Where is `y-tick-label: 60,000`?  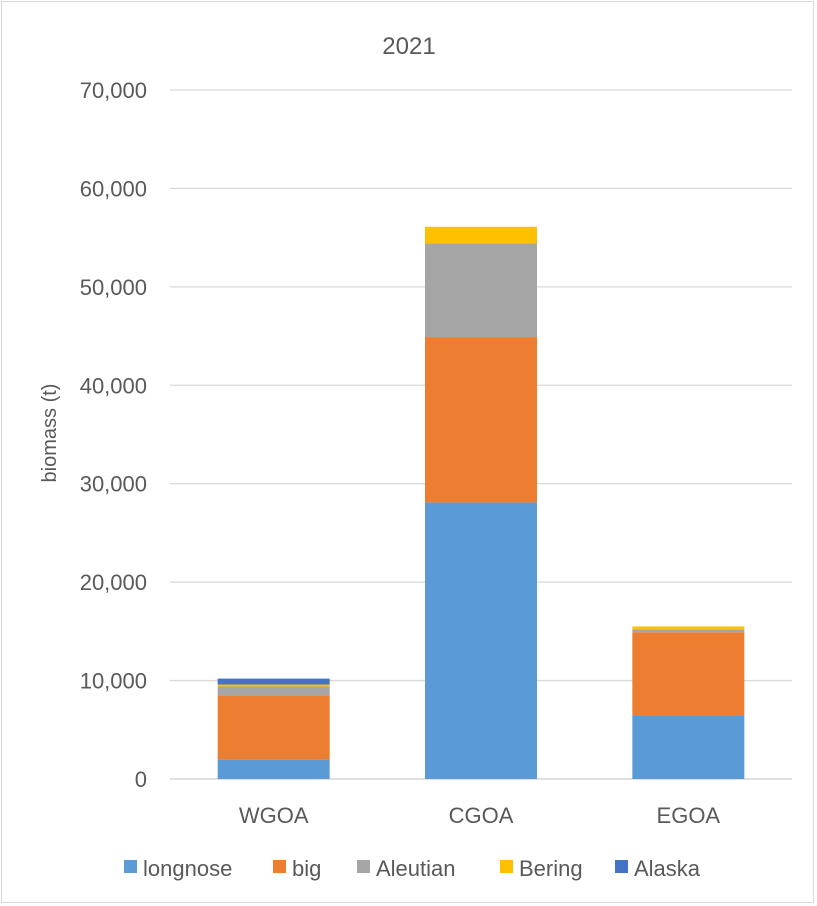 y-tick-label: 60,000 is located at coordinates (113, 188).